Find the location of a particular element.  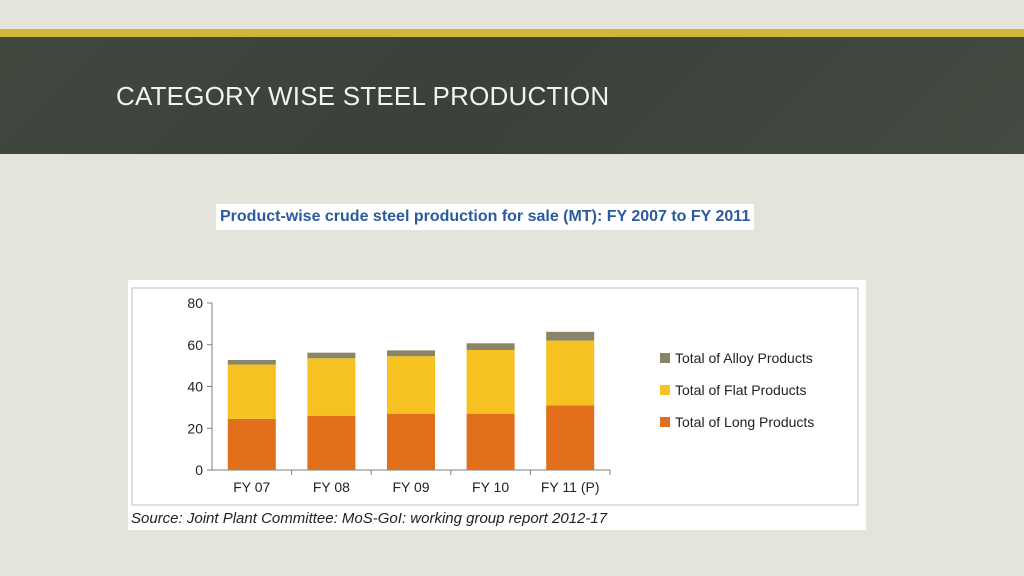

accent-stripe is located at coordinates (512, 33).